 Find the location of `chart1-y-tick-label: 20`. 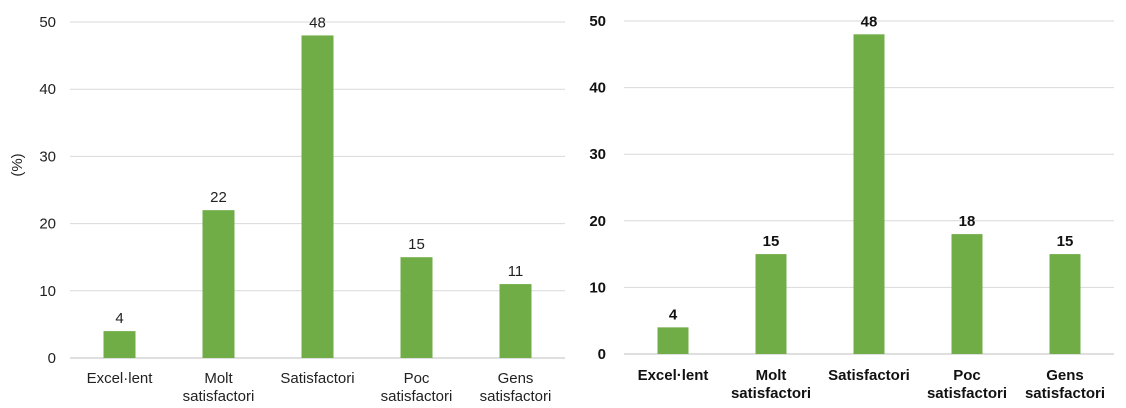

chart1-y-tick-label: 20 is located at coordinates (597, 221).